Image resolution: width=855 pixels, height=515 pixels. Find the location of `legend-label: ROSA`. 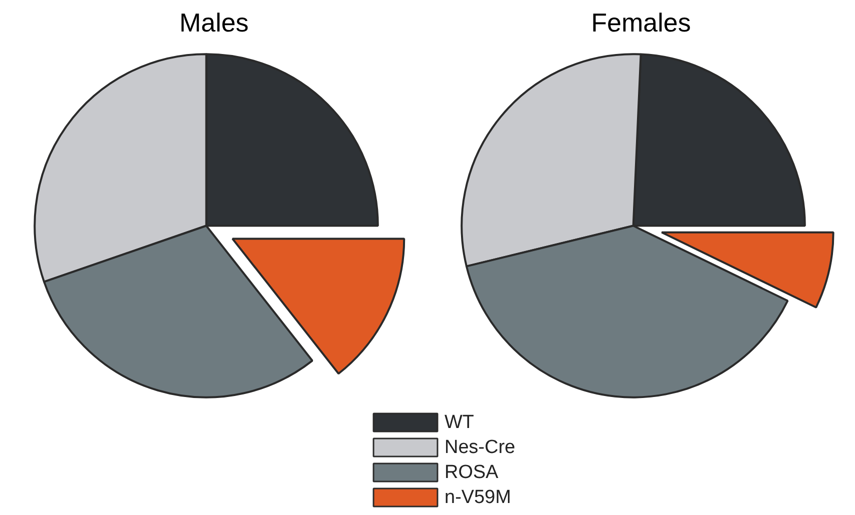

legend-label: ROSA is located at coordinates (471, 472).